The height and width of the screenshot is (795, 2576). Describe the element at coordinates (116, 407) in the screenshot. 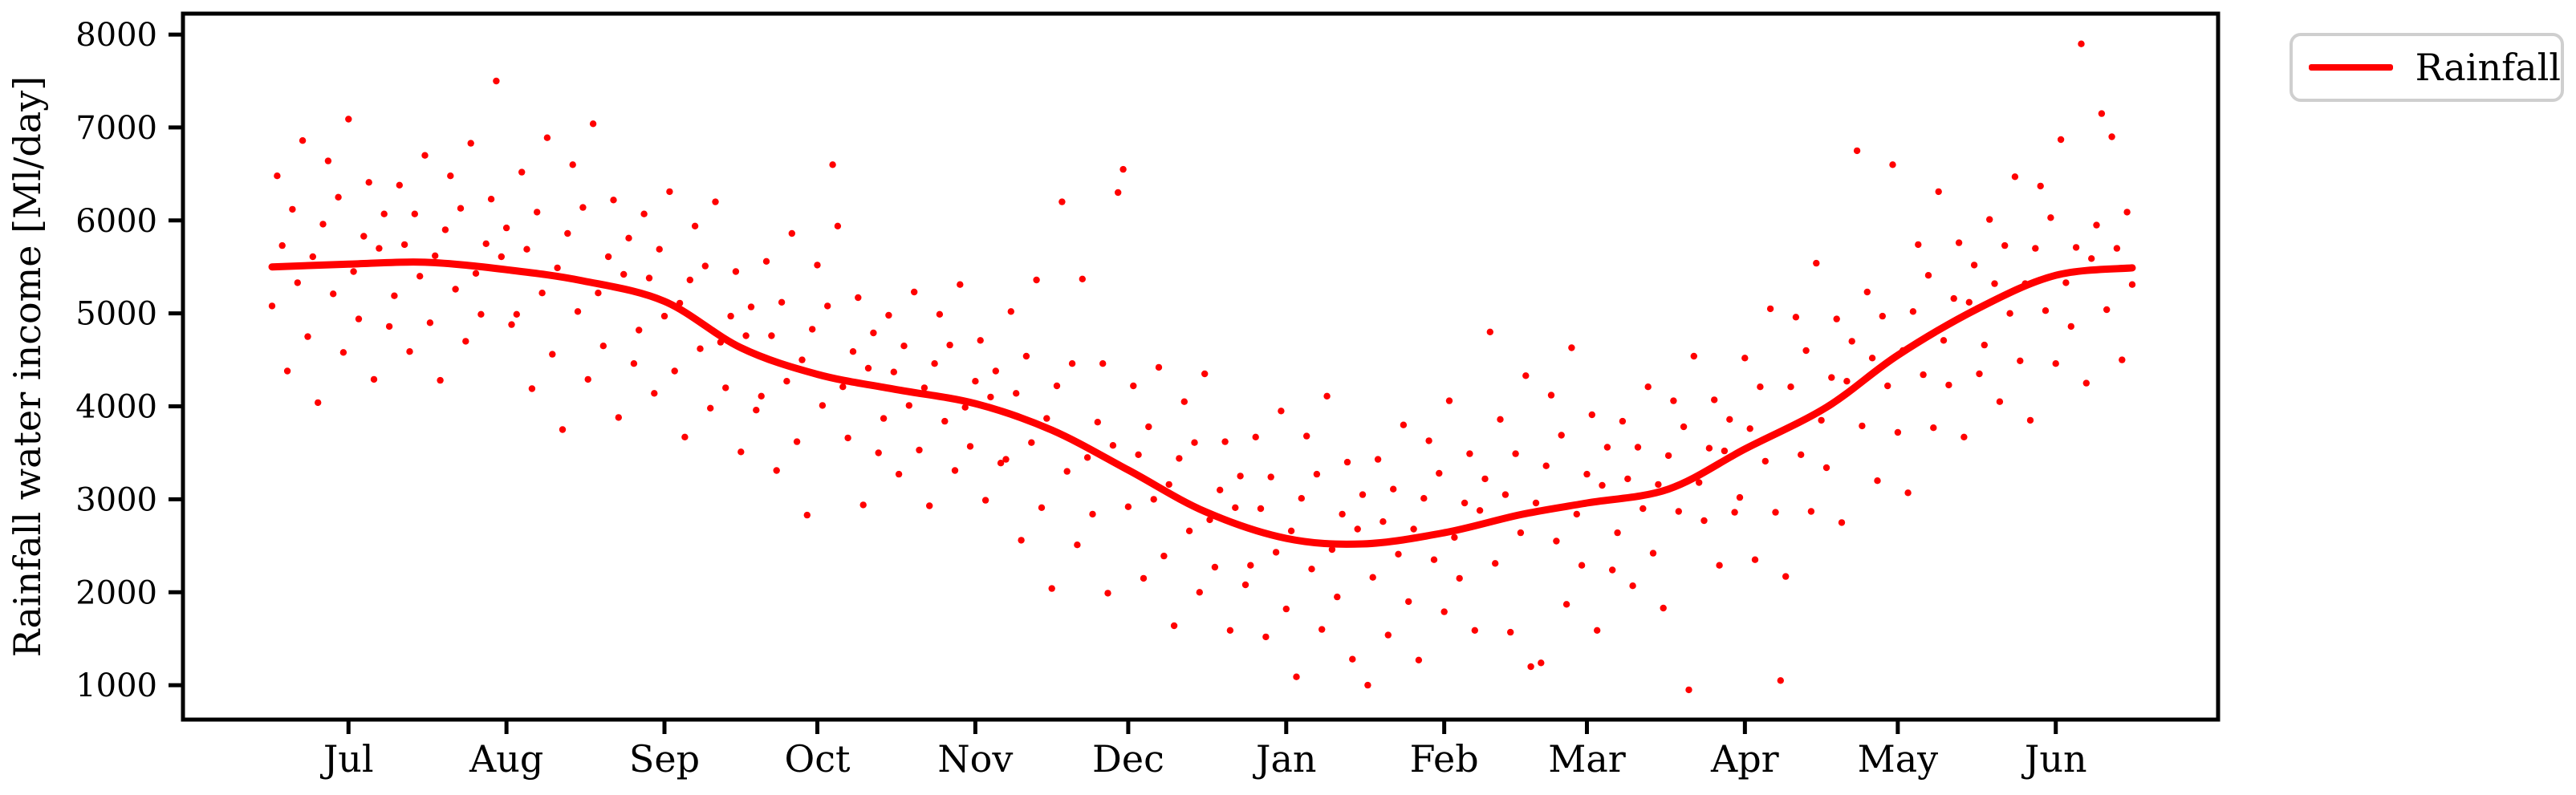

I see `y-tick-label: 4000` at that location.